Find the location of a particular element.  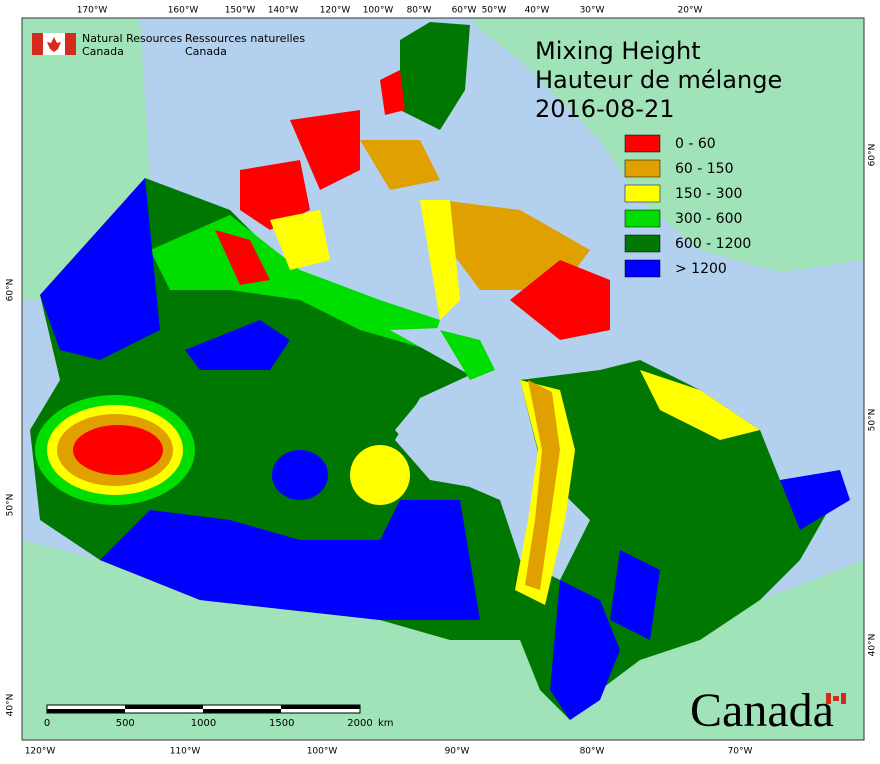

legend-label: 0 - 60 is located at coordinates (695, 144).